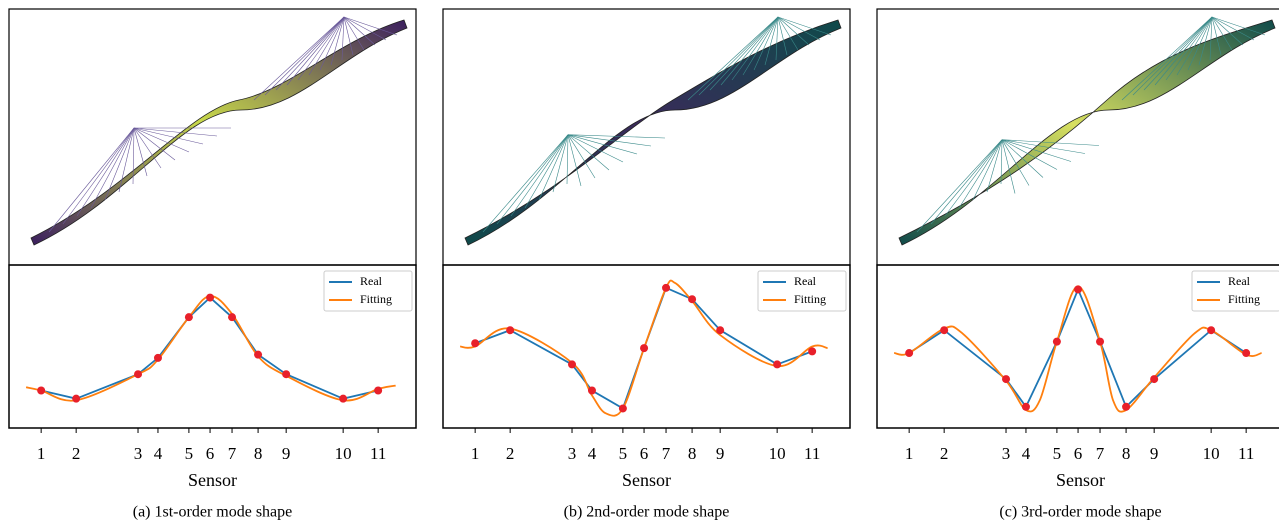  I want to click on x-tick-label: 6, so click(210, 453).